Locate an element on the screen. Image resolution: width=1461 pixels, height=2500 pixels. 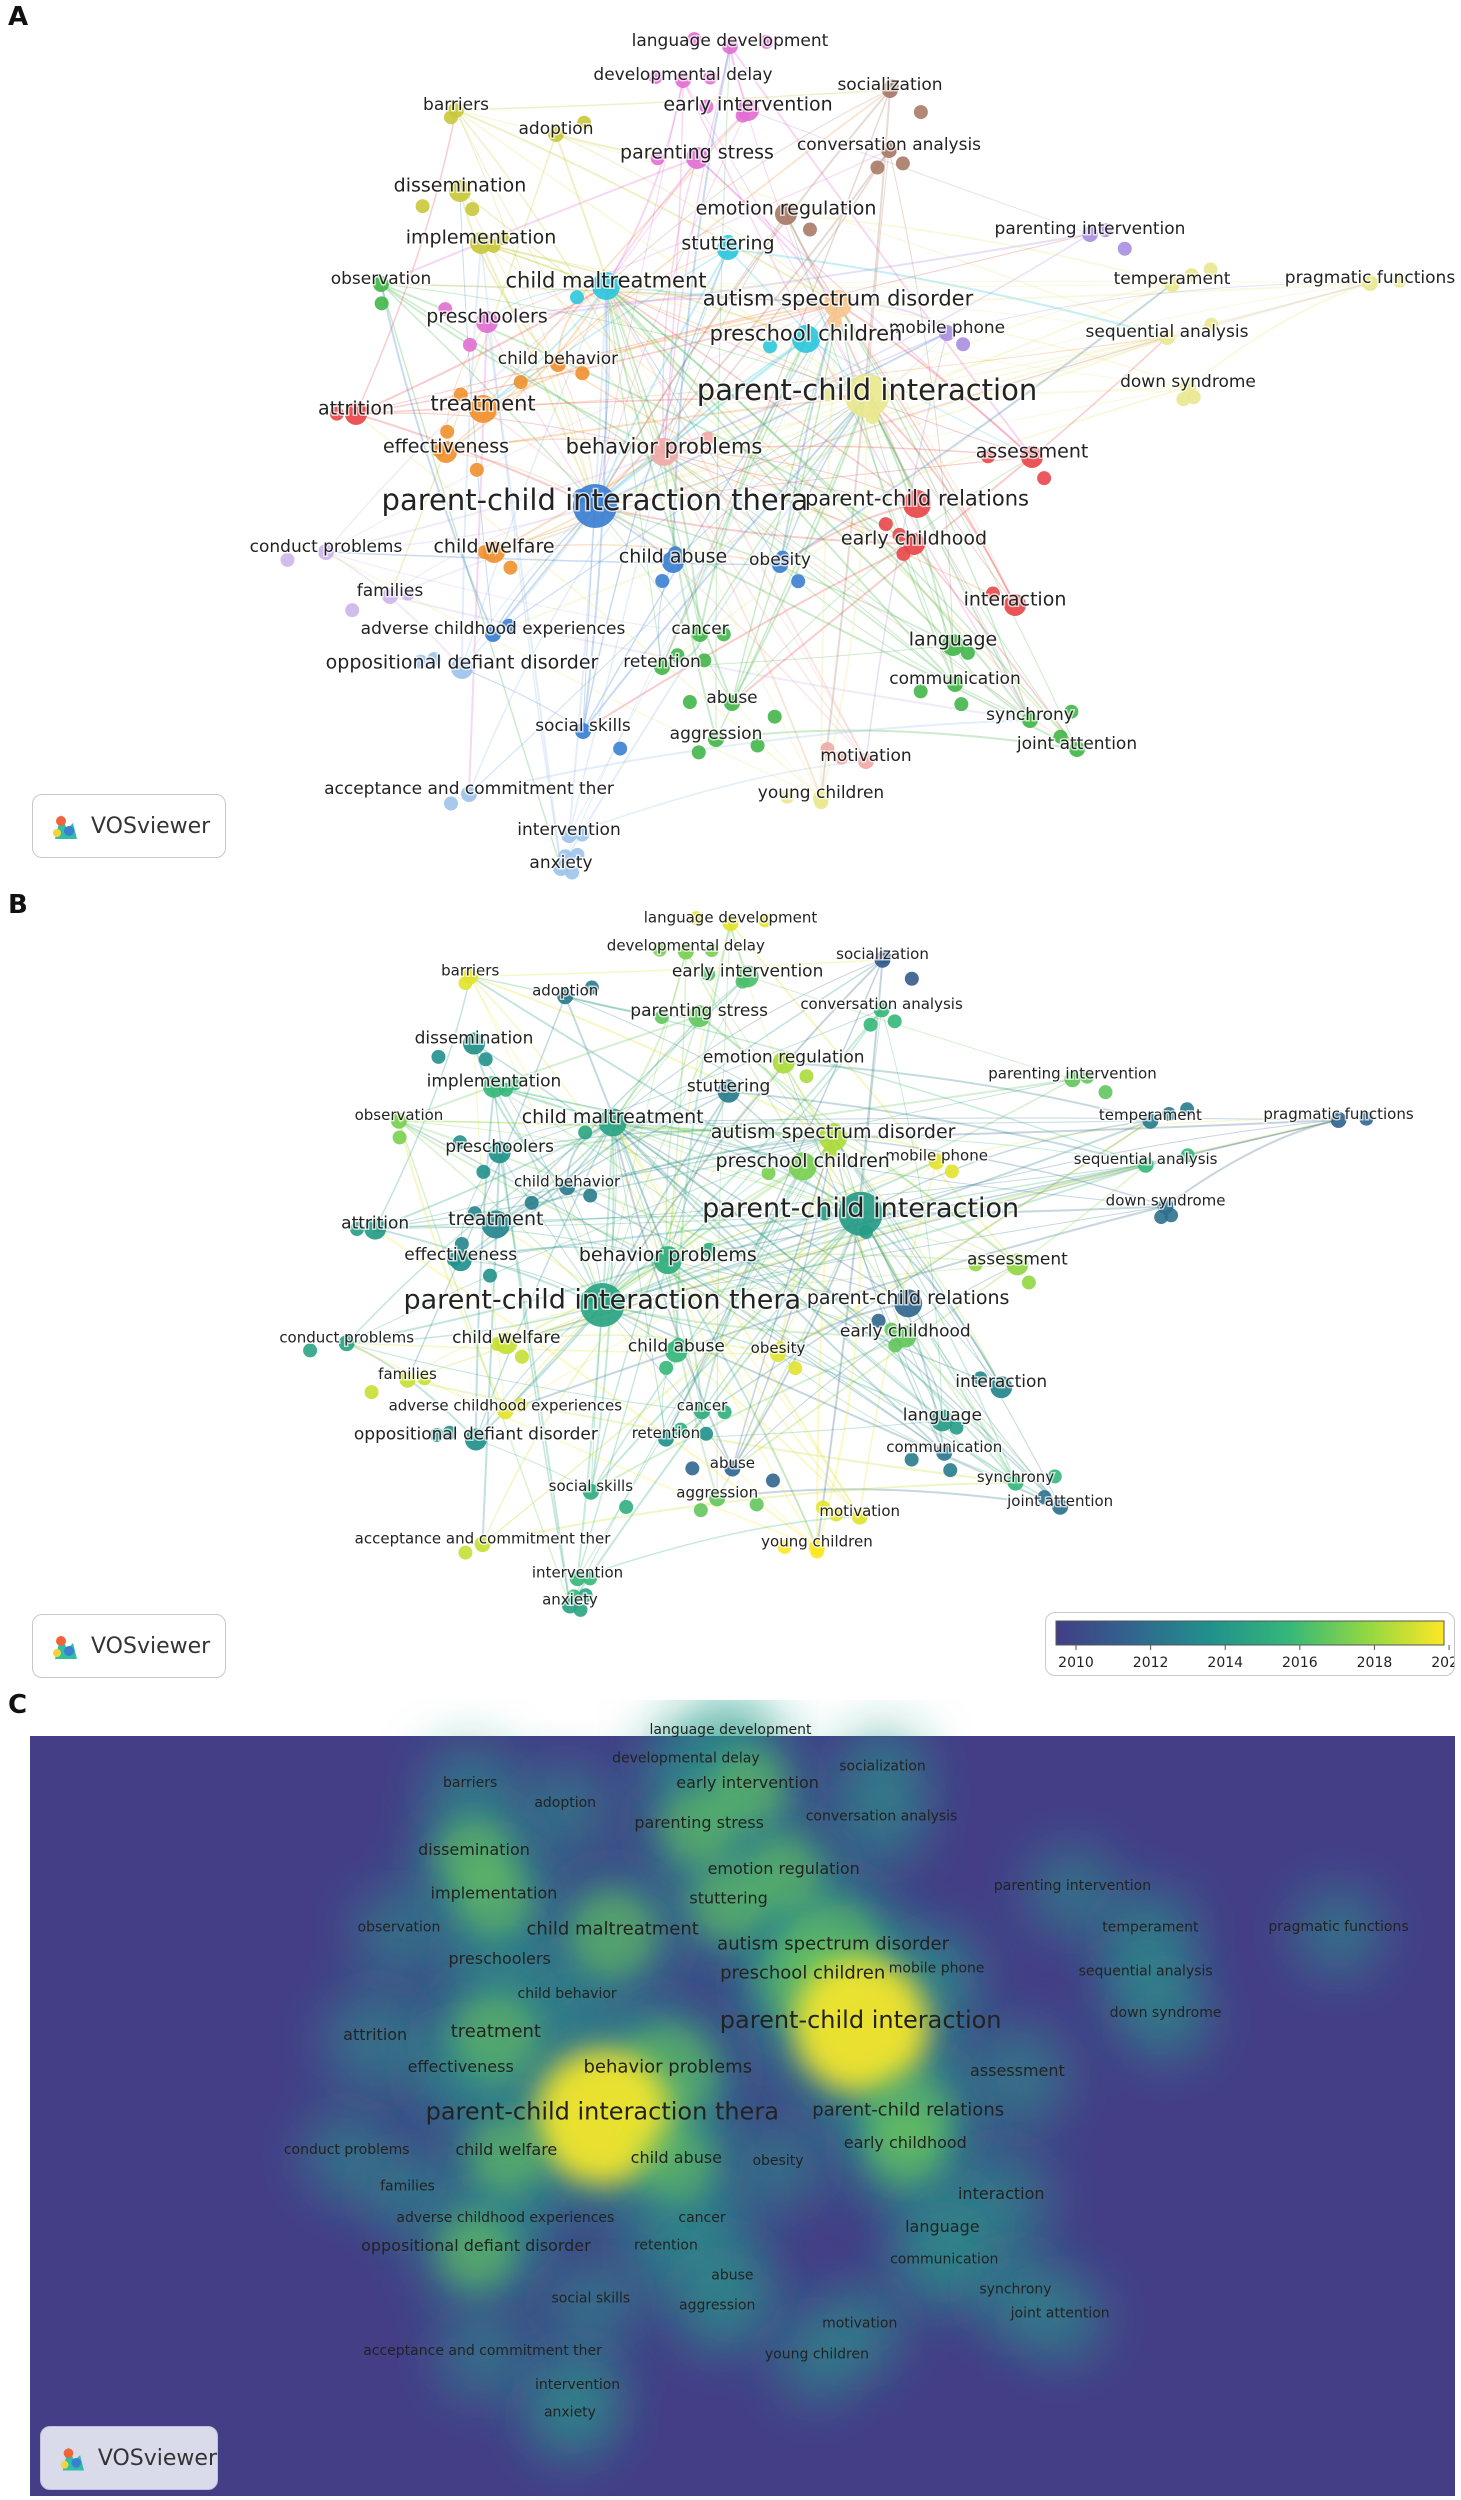
node-stuttering is located at coordinates (728, 1091).